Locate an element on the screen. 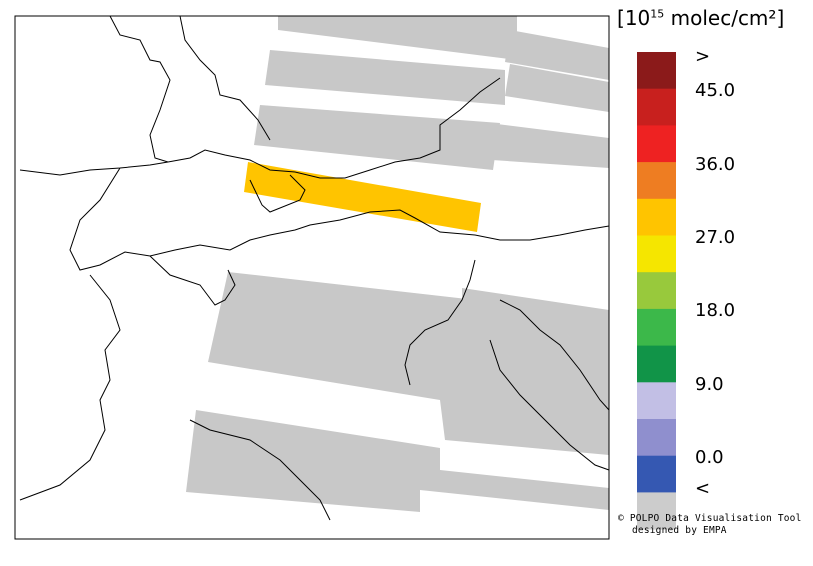  legend-title: [1015 molec/cm²] is located at coordinates (701, 18).